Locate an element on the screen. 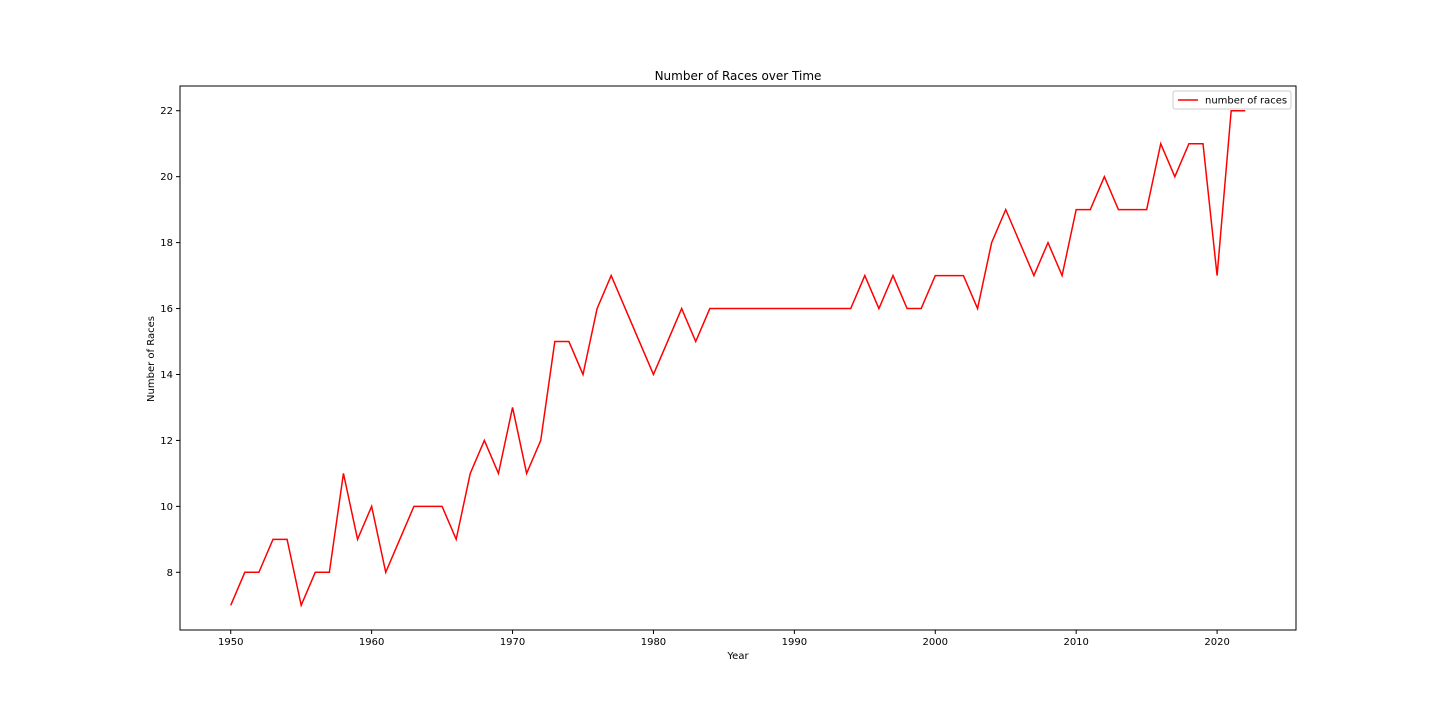  x-tick-label: 1970 is located at coordinates (512, 642).